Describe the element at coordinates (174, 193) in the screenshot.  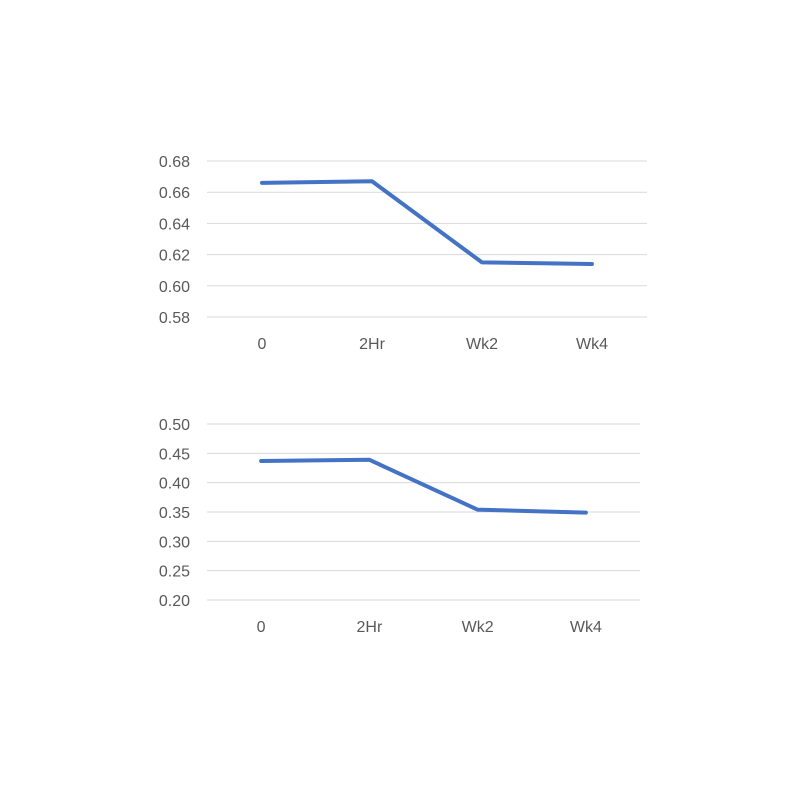
I see `y-tick-label: 0.66` at that location.